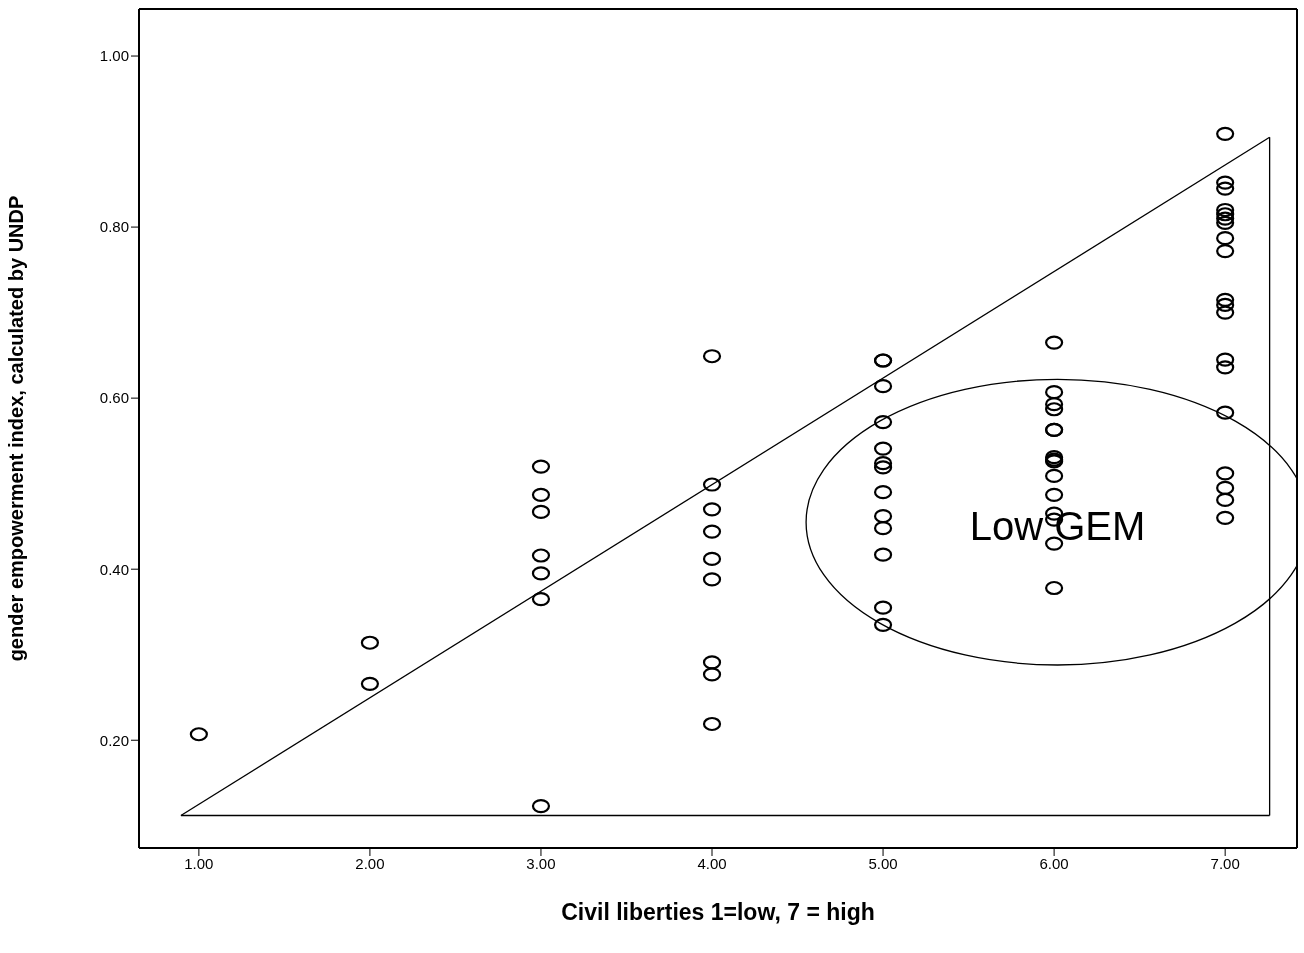  Describe the element at coordinates (718, 912) in the screenshot. I see `x-axis-title: Civil liberties 1=low, 7 = high` at that location.